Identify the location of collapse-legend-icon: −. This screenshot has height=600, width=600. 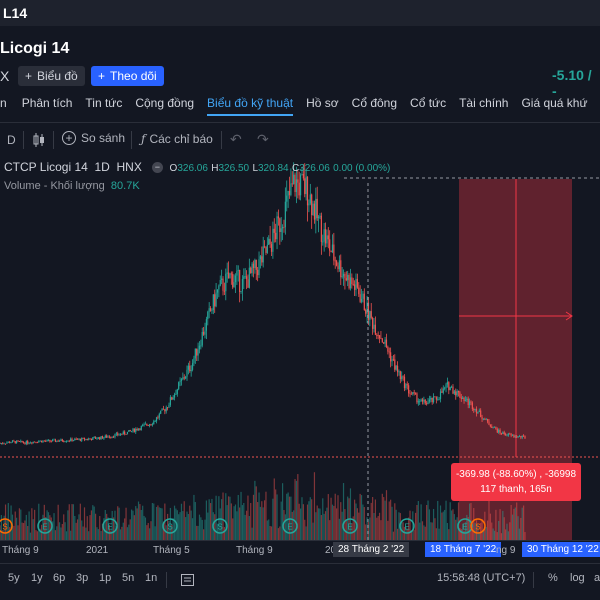
(157, 168).